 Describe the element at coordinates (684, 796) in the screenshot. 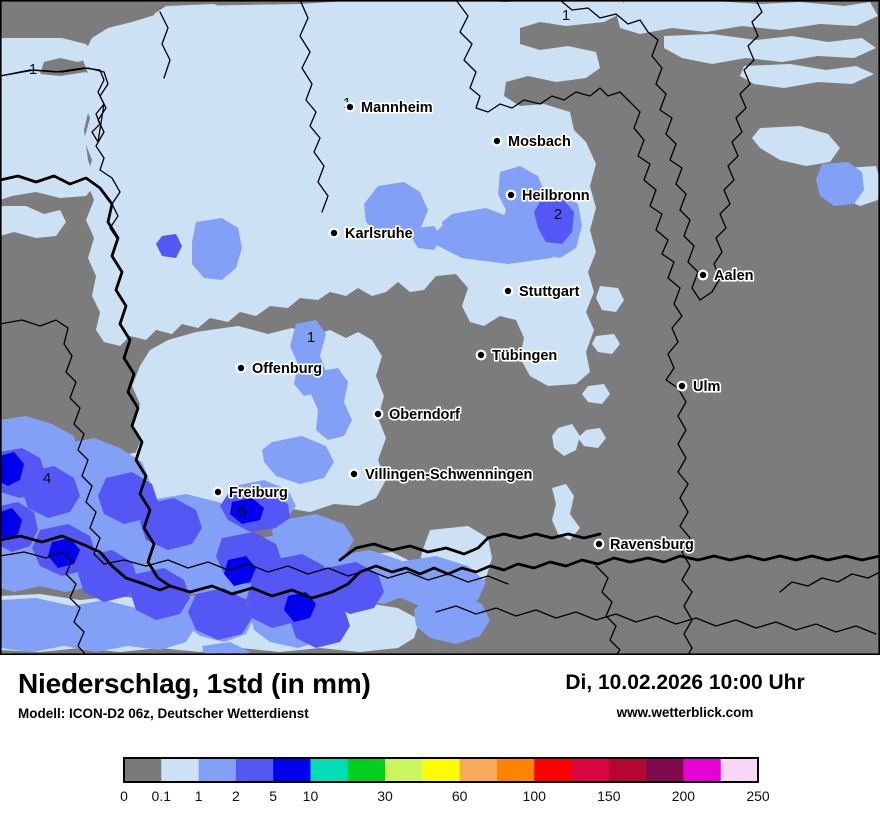

I see `legend-tick-label: 200` at that location.